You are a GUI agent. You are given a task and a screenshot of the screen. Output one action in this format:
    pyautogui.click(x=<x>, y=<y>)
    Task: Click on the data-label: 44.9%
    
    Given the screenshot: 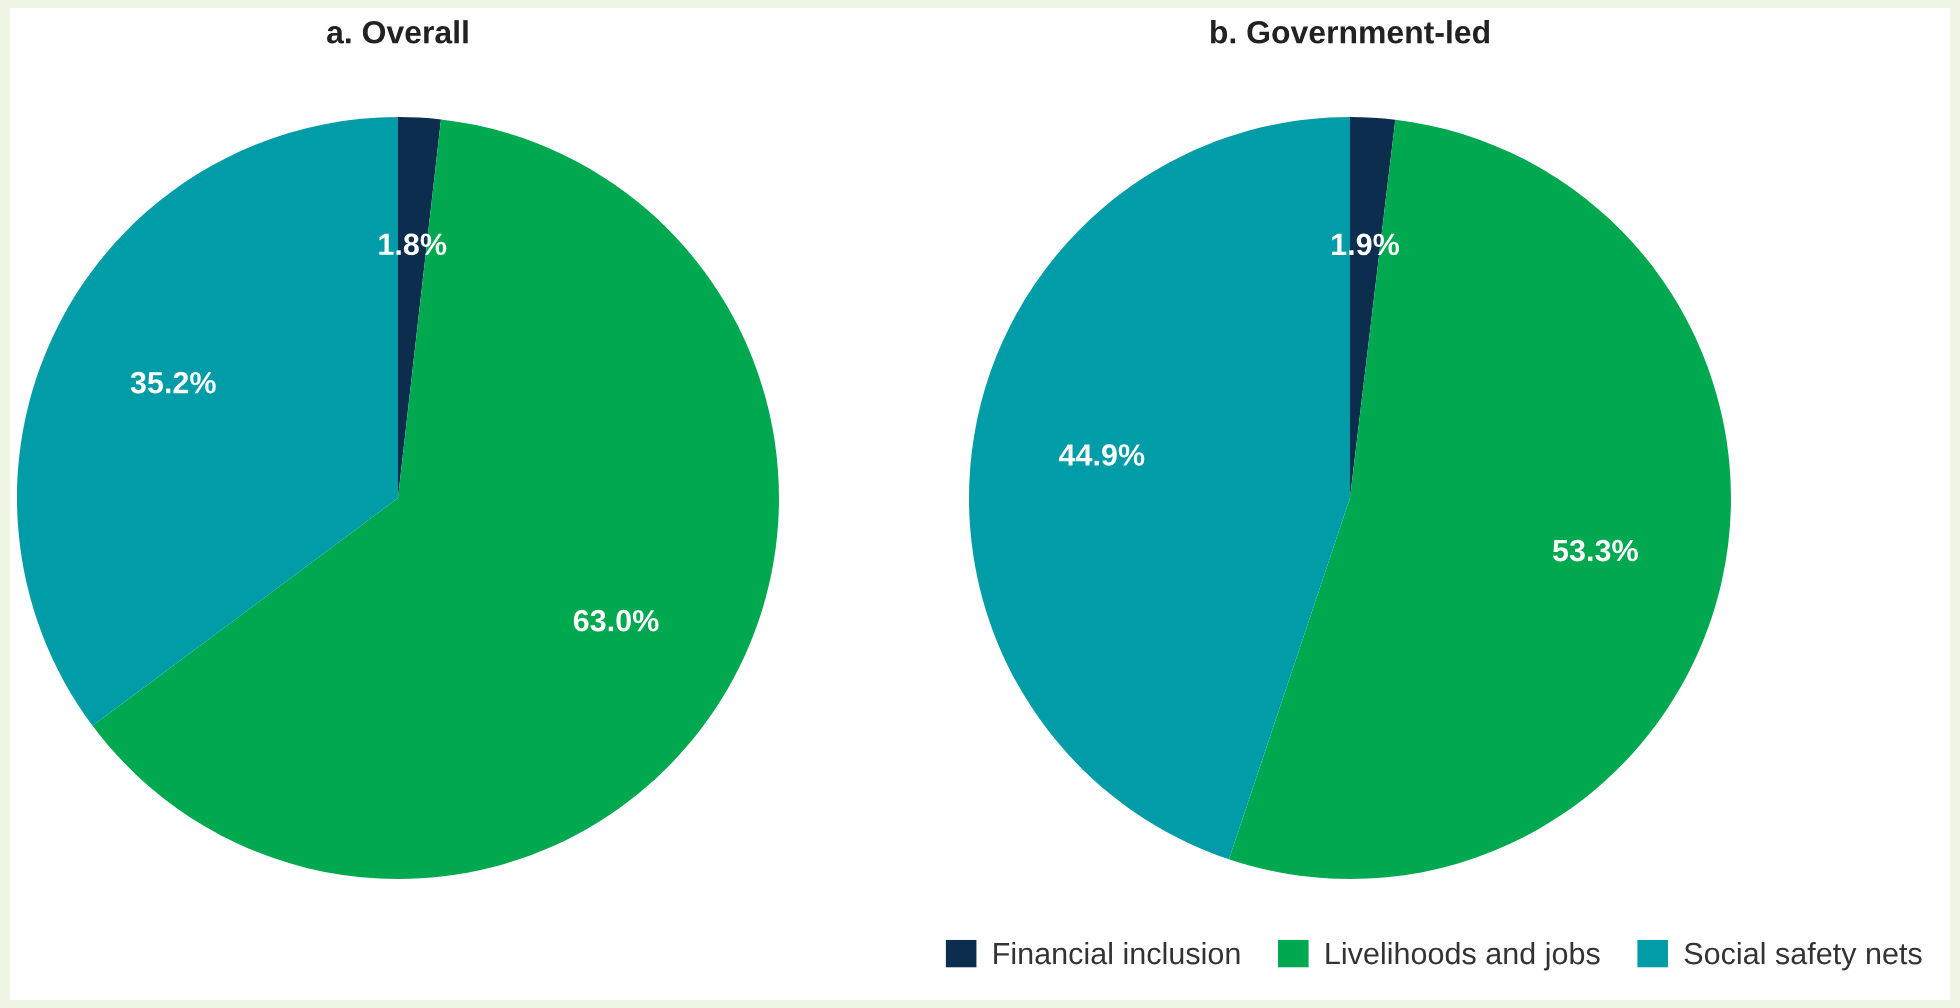 What is the action you would take?
    pyautogui.click(x=1101, y=455)
    